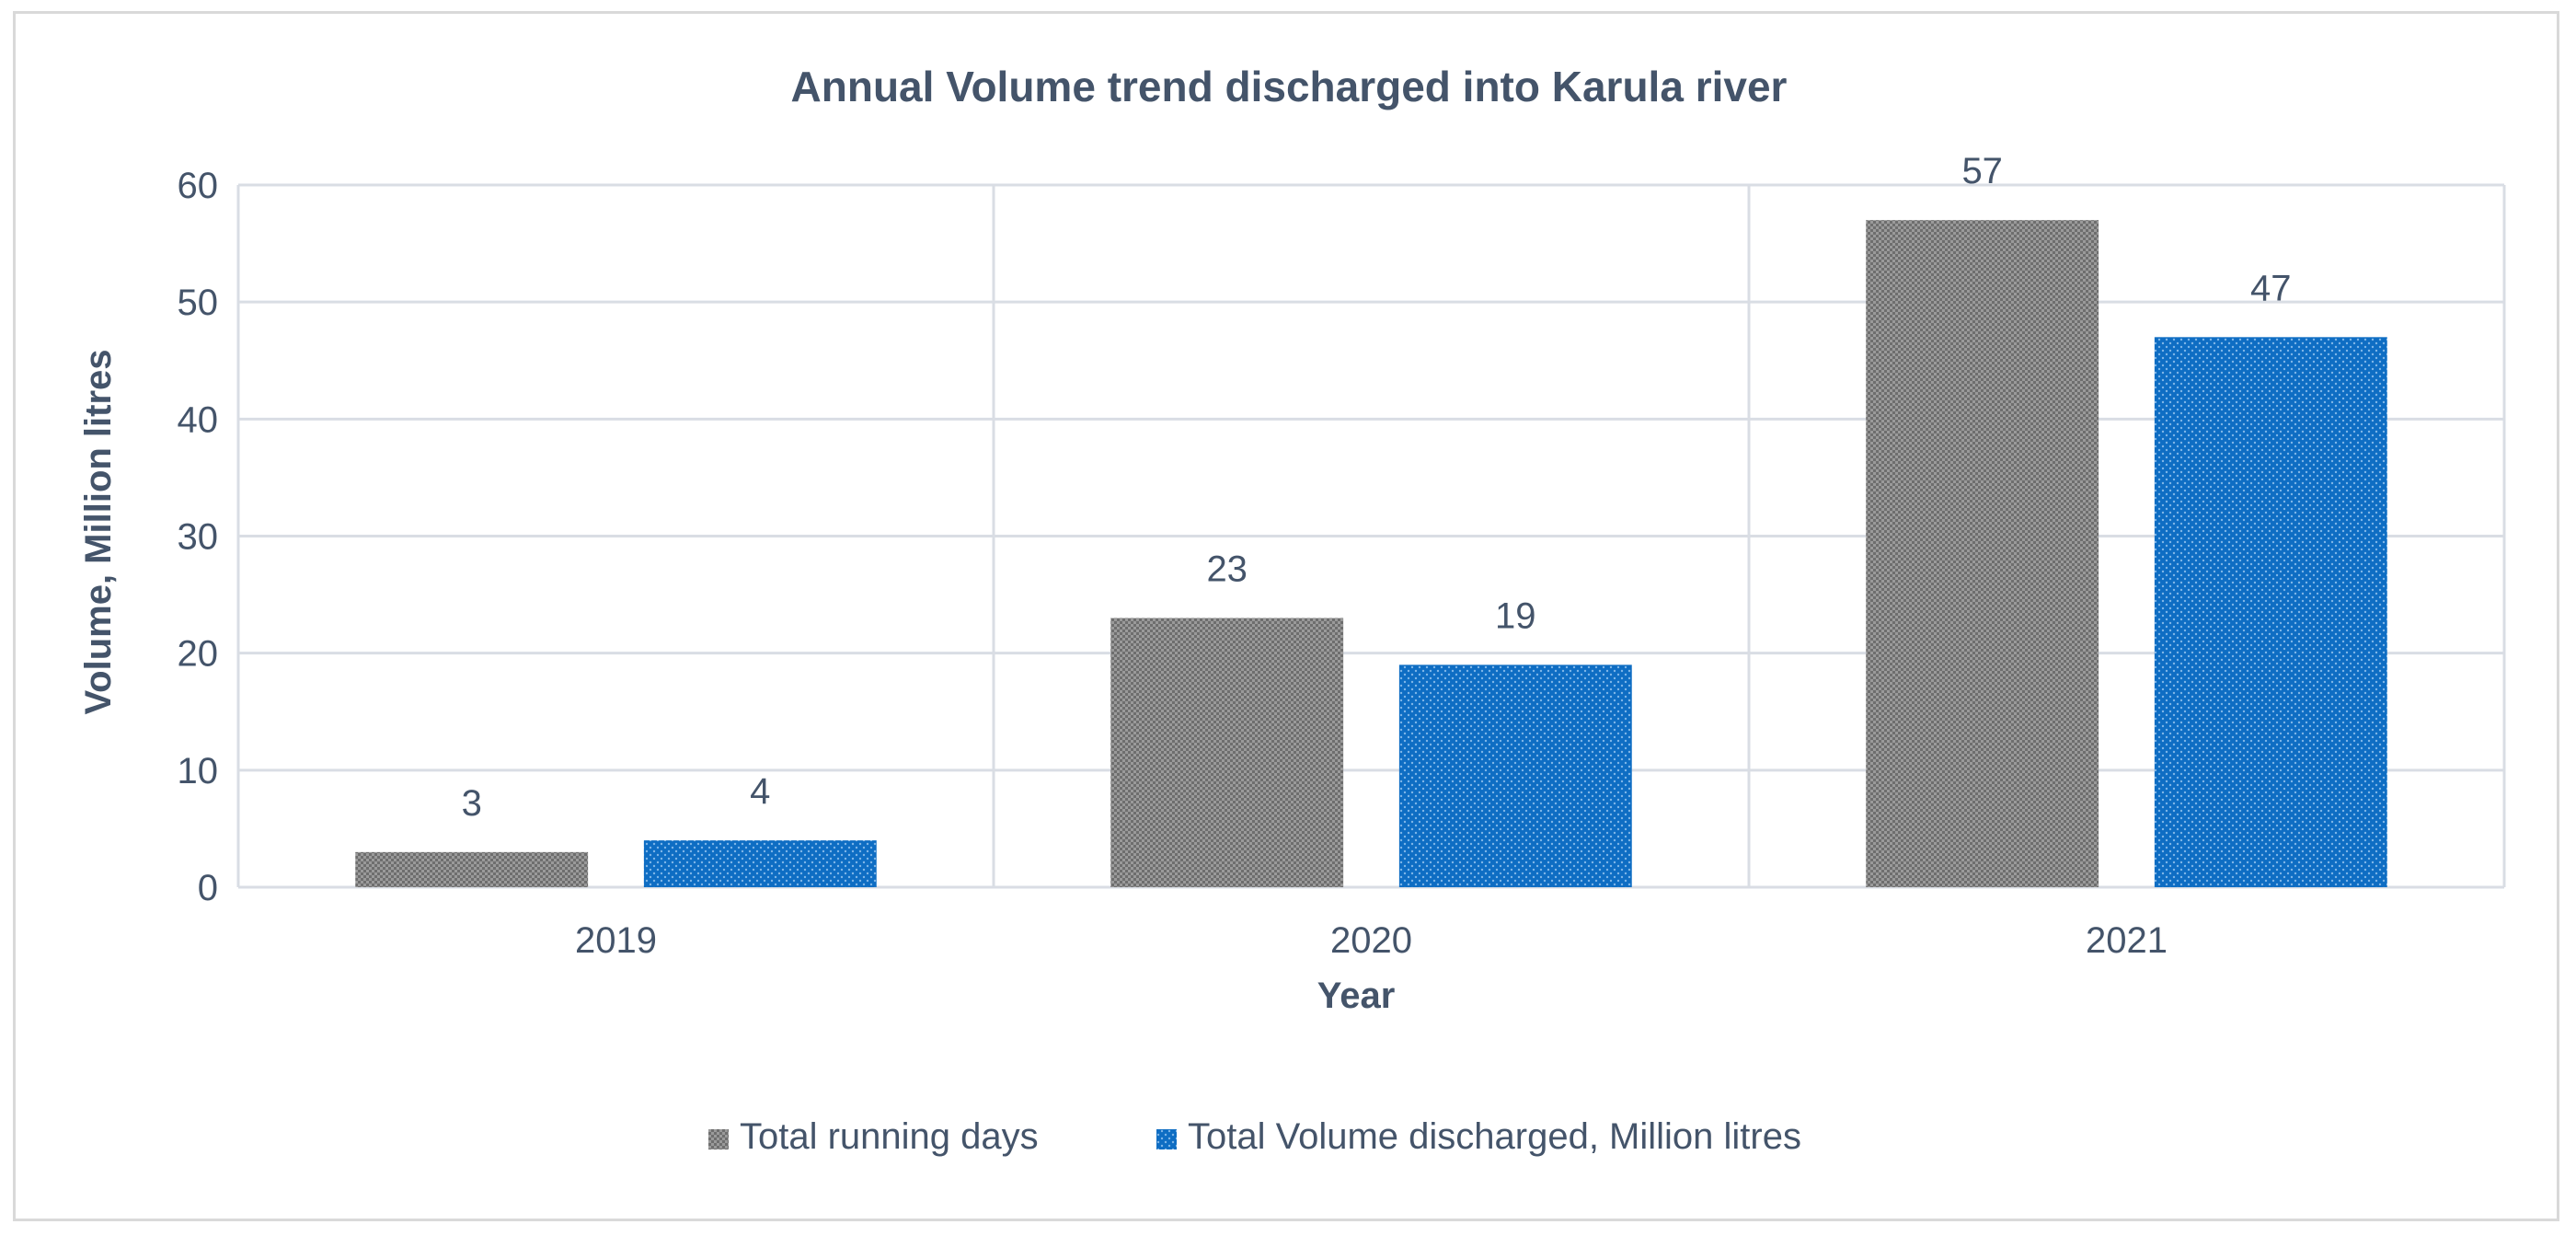 The width and height of the screenshot is (2576, 1236). What do you see at coordinates (472, 803) in the screenshot?
I see `data-label-running-days-2019: 3` at bounding box center [472, 803].